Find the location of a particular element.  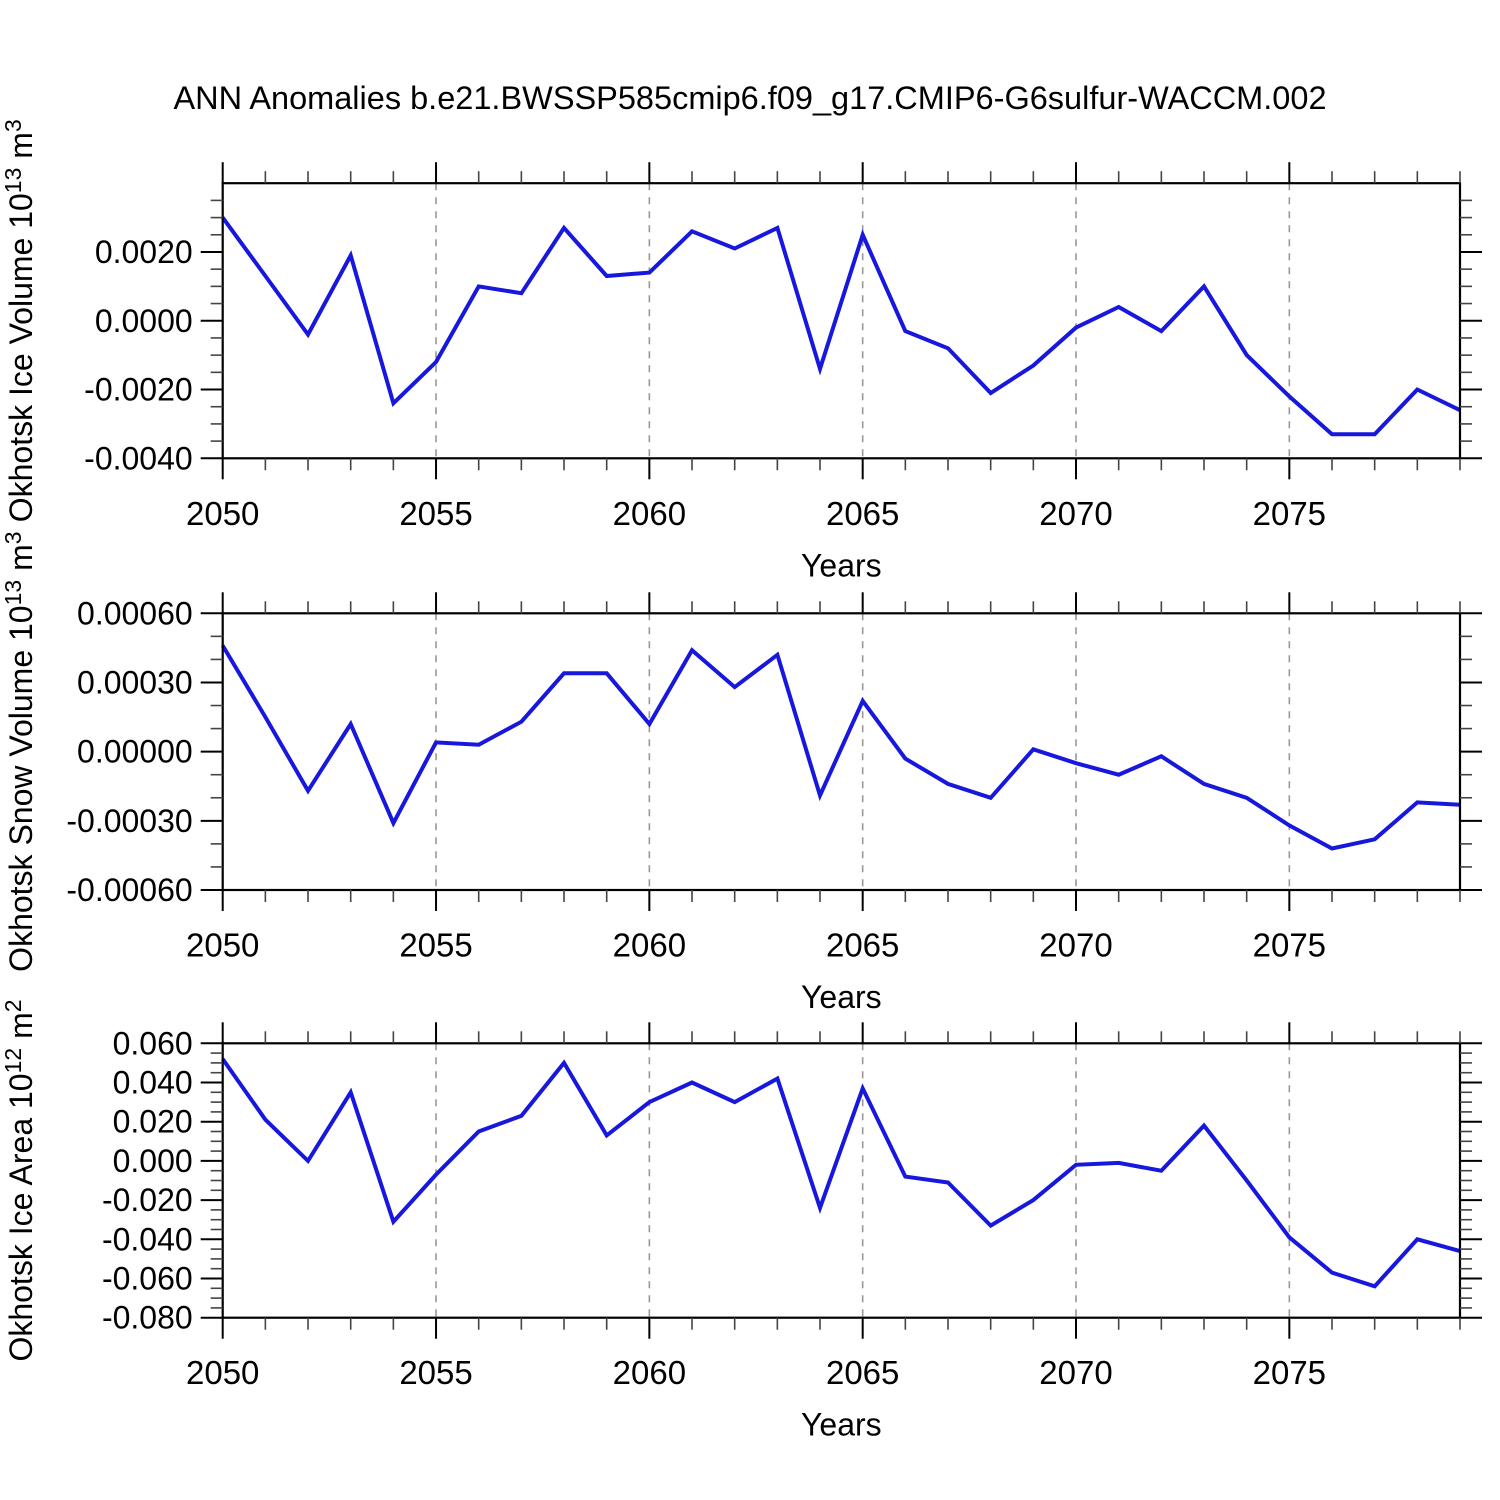

ice-volume-ytick-label: 0.0000 is located at coordinates (144, 321).